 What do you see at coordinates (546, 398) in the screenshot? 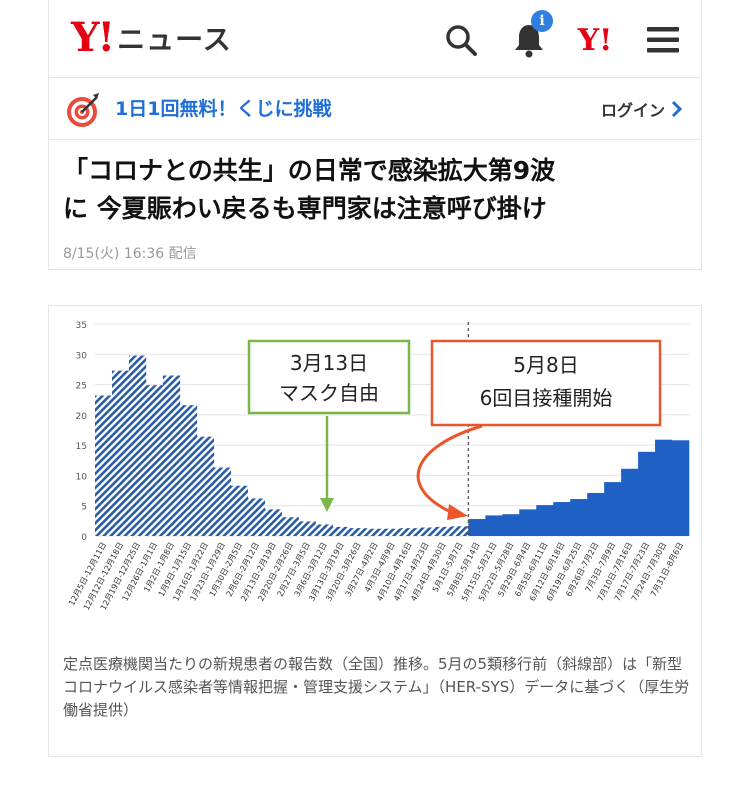
I see `annotation-vaccine-line2: 6回目接種開始` at bounding box center [546, 398].